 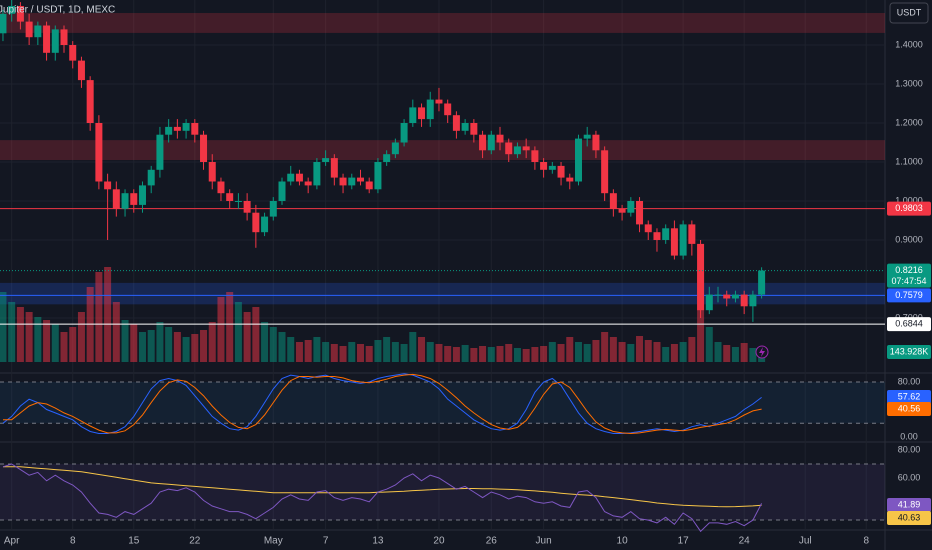 I want to click on level-label: 0.6844, so click(x=909, y=323).